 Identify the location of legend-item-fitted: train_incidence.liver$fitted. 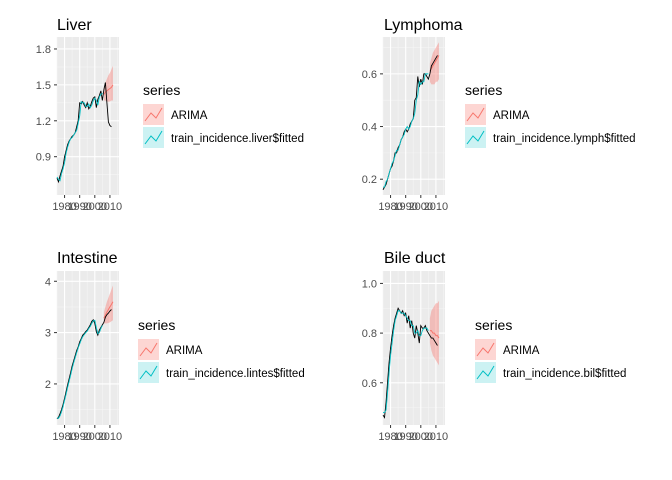
(223, 137).